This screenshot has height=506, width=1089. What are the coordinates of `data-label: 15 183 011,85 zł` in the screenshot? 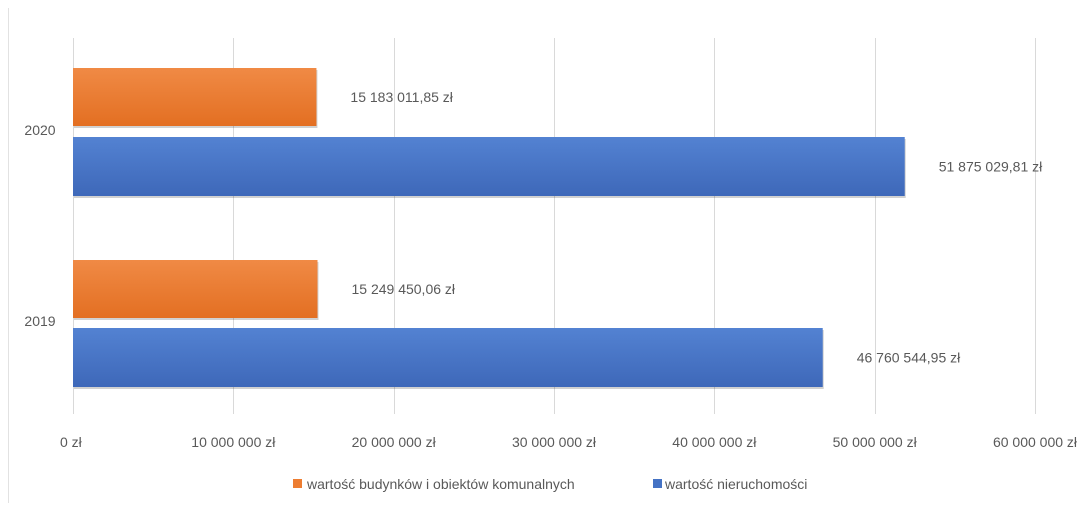 It's located at (401, 97).